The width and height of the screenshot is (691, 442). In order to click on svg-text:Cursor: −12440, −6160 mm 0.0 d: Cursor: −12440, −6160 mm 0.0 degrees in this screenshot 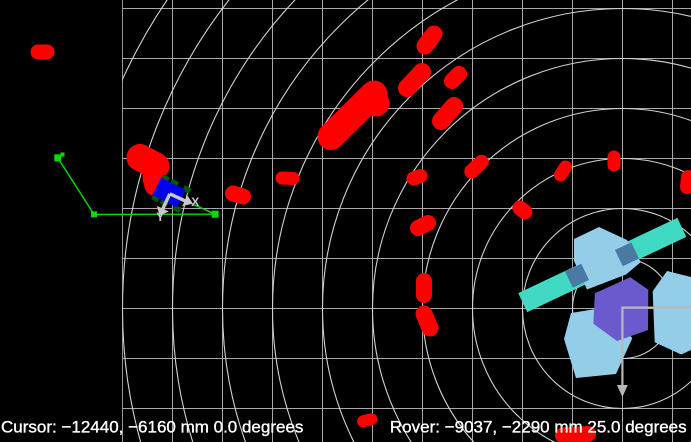, I will do `click(152, 427)`.